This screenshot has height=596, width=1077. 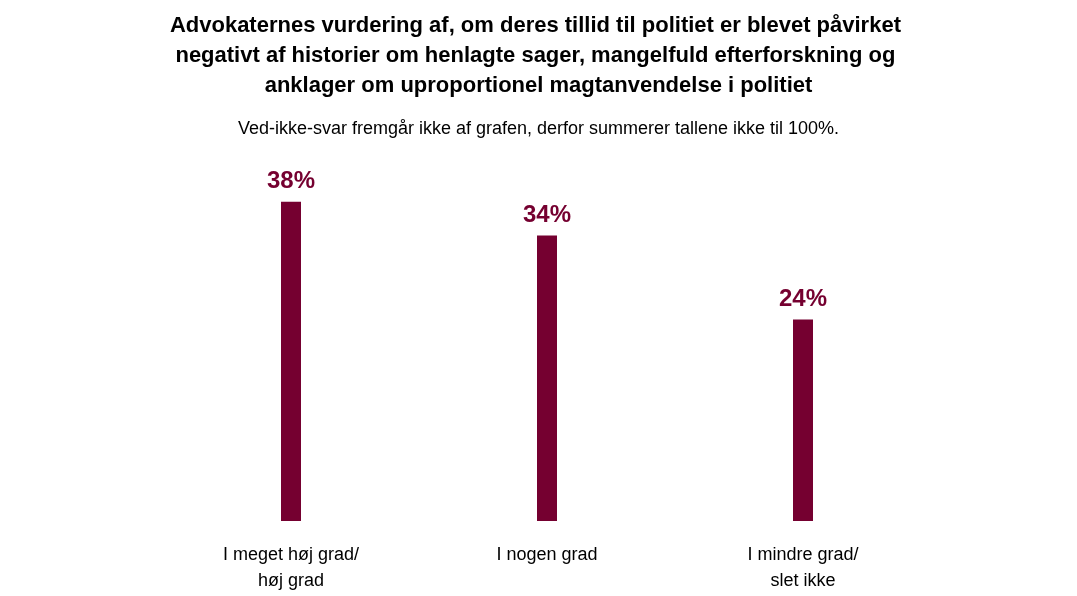 What do you see at coordinates (291, 180) in the screenshot?
I see `data-label: 38%` at bounding box center [291, 180].